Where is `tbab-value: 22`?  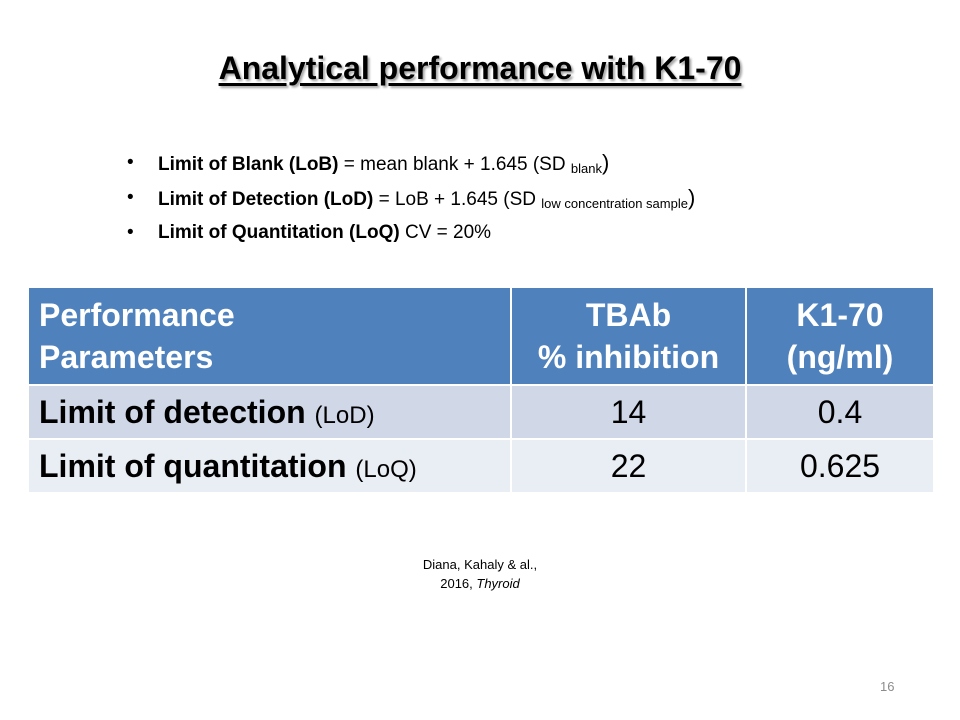 tbab-value: 22 is located at coordinates (628, 466).